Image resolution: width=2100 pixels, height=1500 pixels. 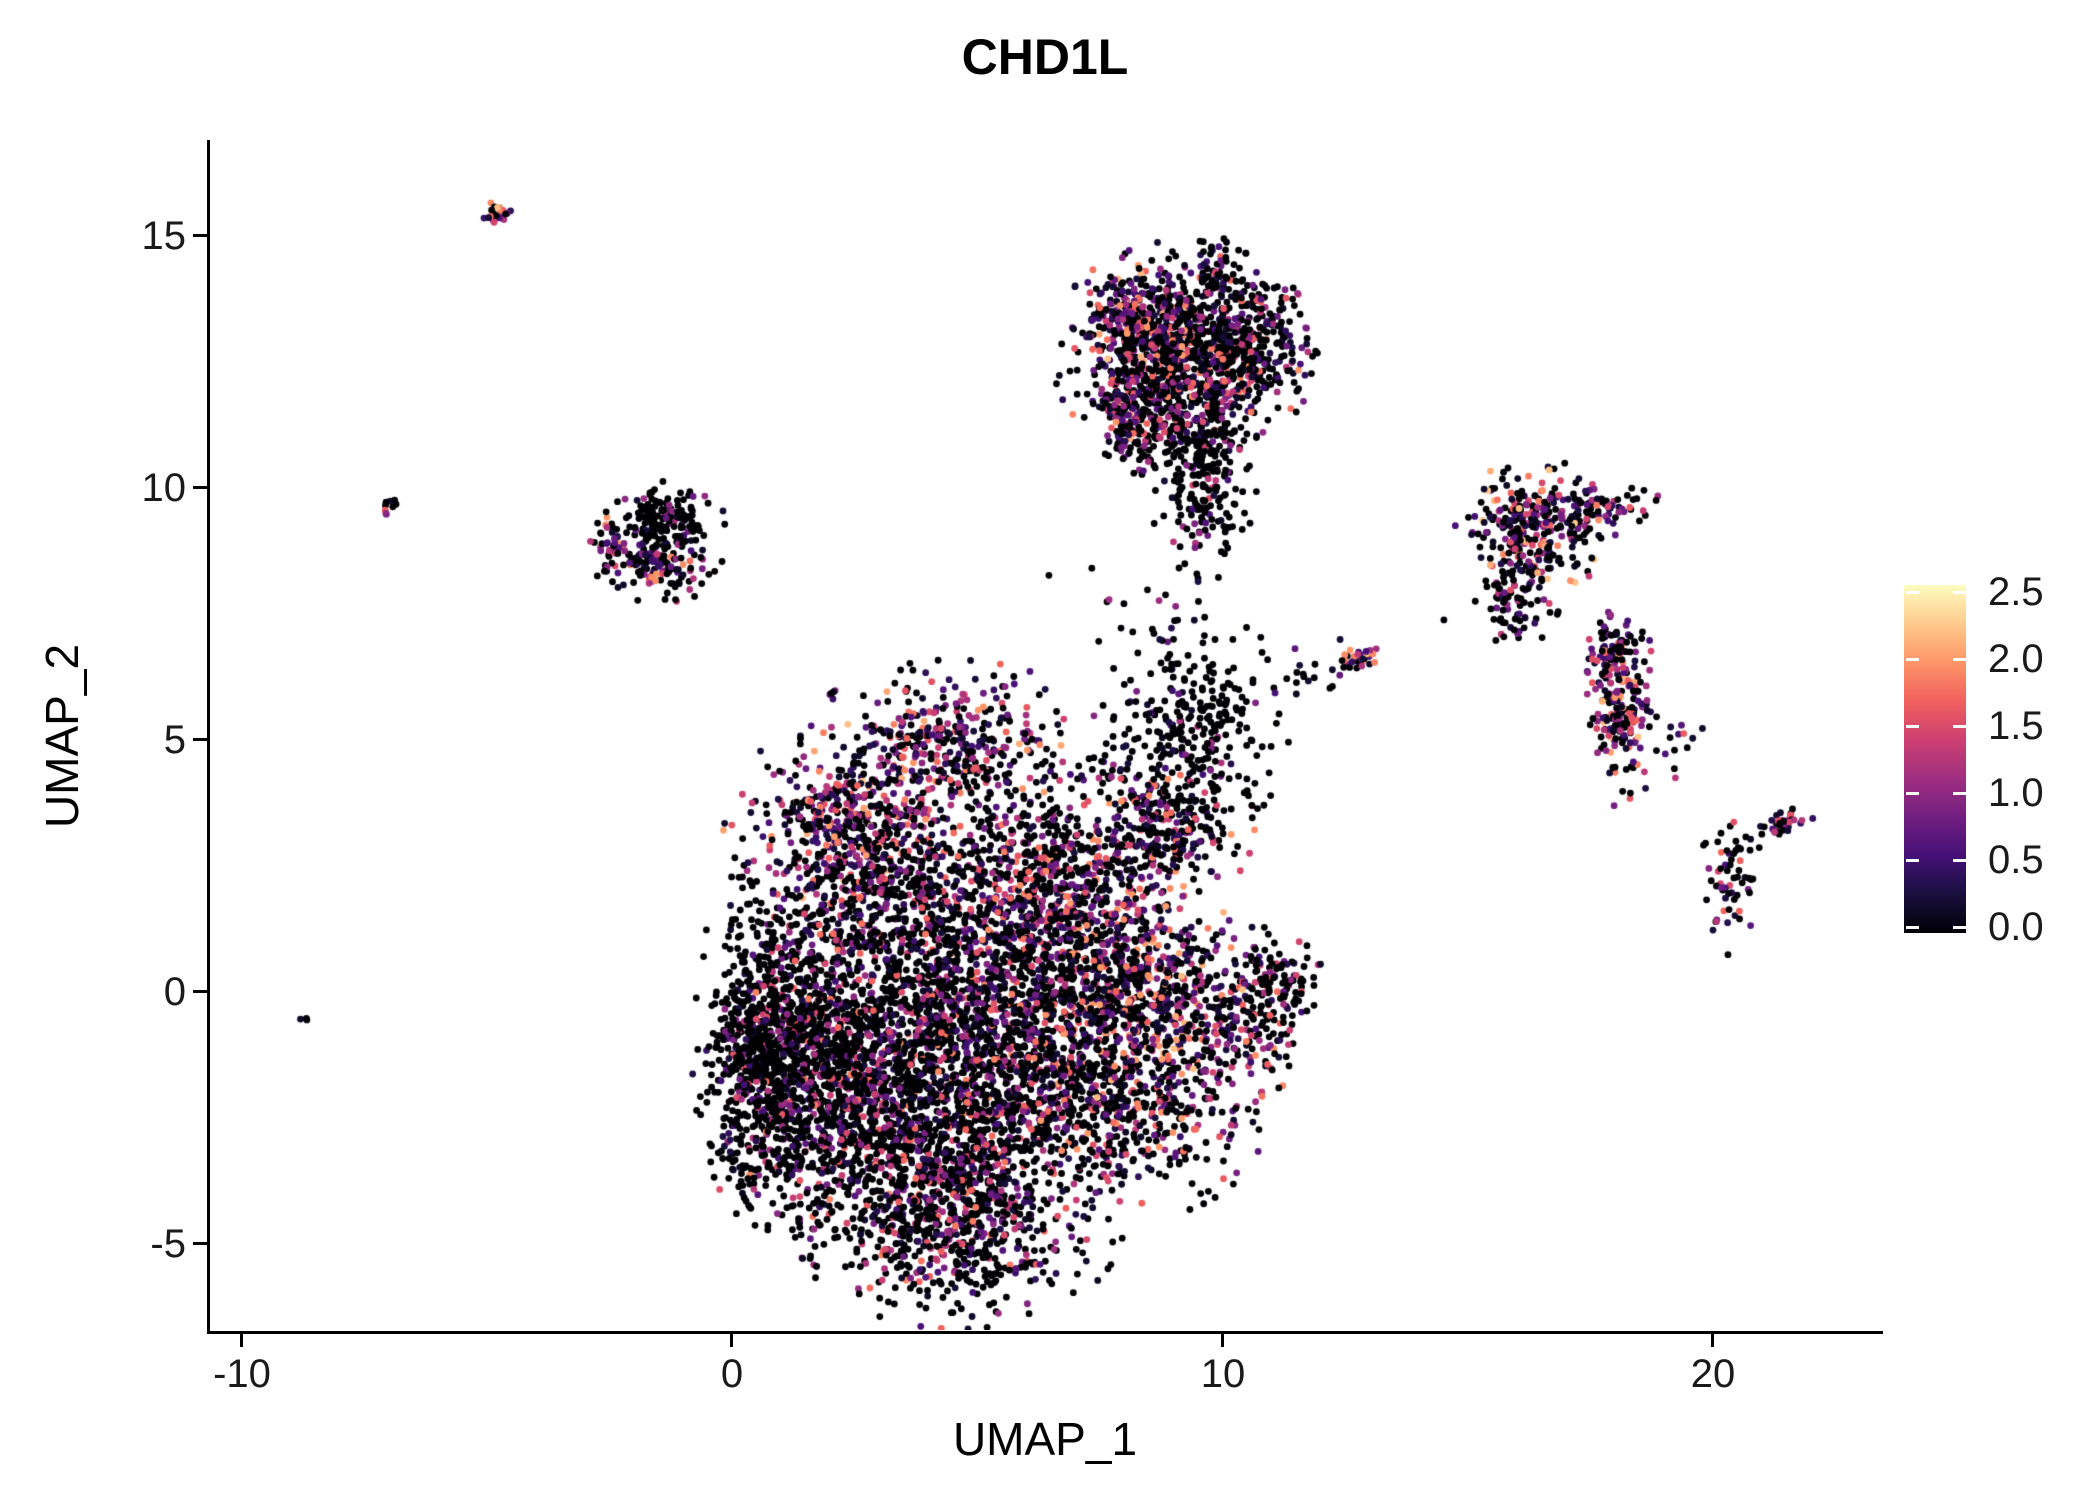 I want to click on plot-title: CHD1L, so click(x=1045, y=57).